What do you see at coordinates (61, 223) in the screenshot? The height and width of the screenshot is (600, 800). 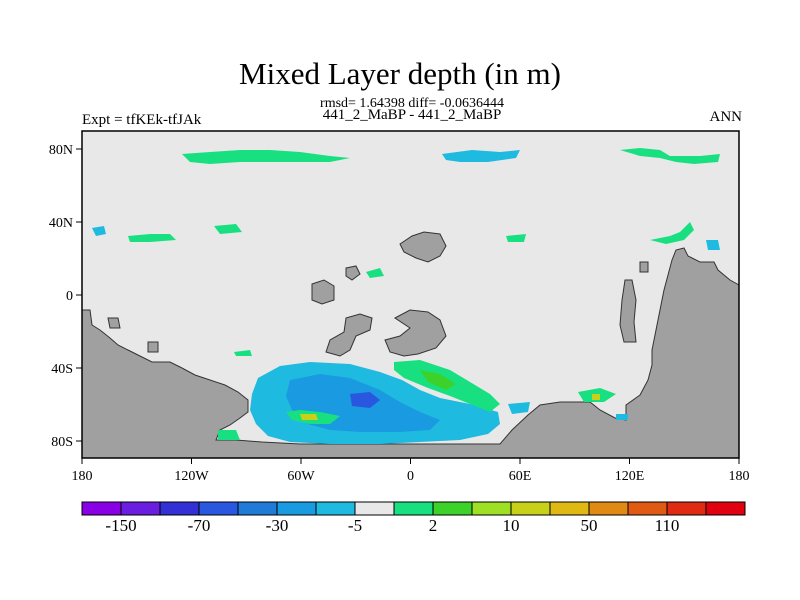 I see `y-tick-label: 40N` at bounding box center [61, 223].